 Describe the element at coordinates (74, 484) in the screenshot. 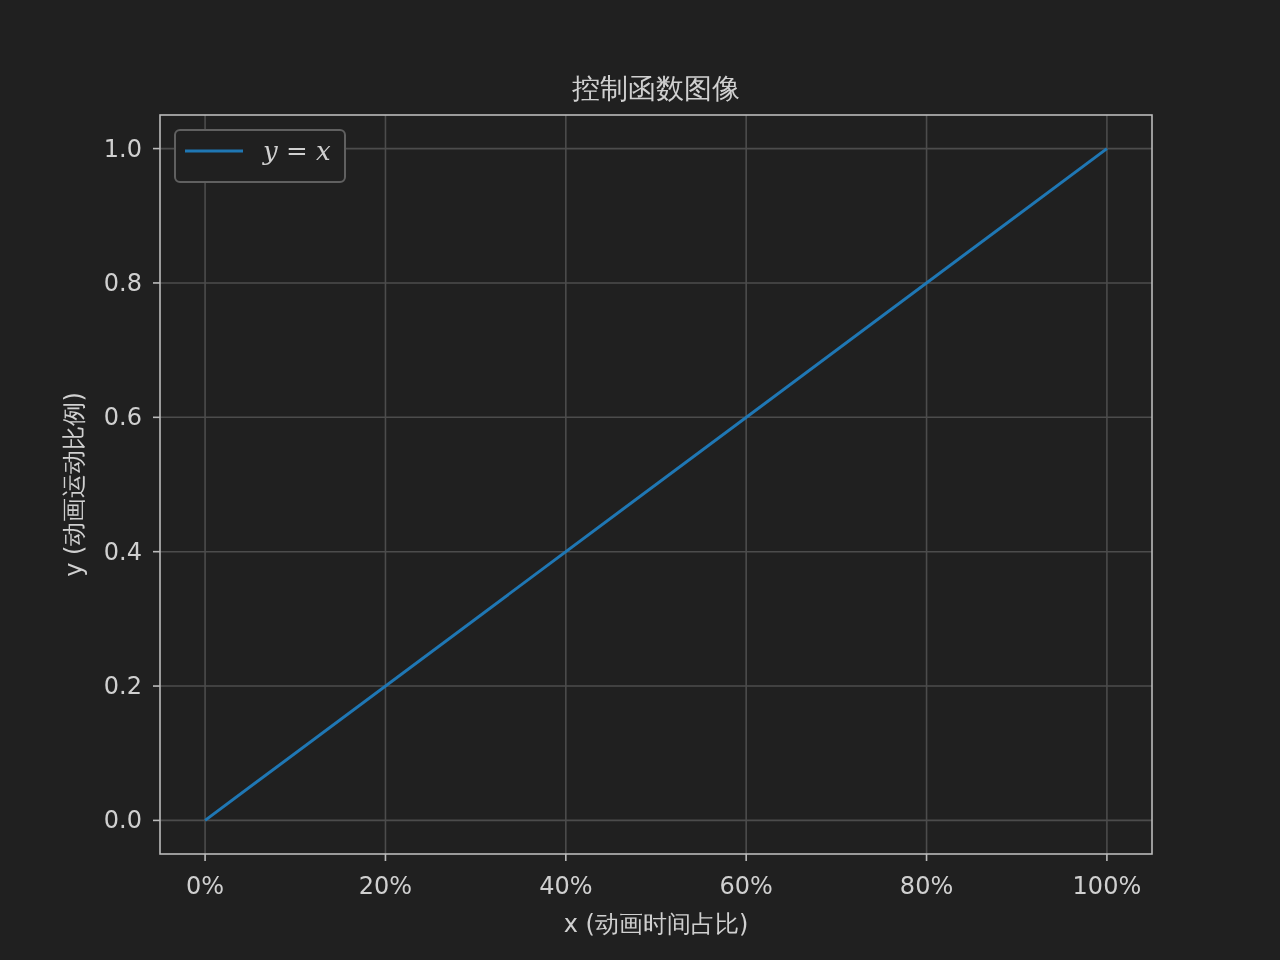

I see `y-axis-title: y (动画运动比例)` at that location.